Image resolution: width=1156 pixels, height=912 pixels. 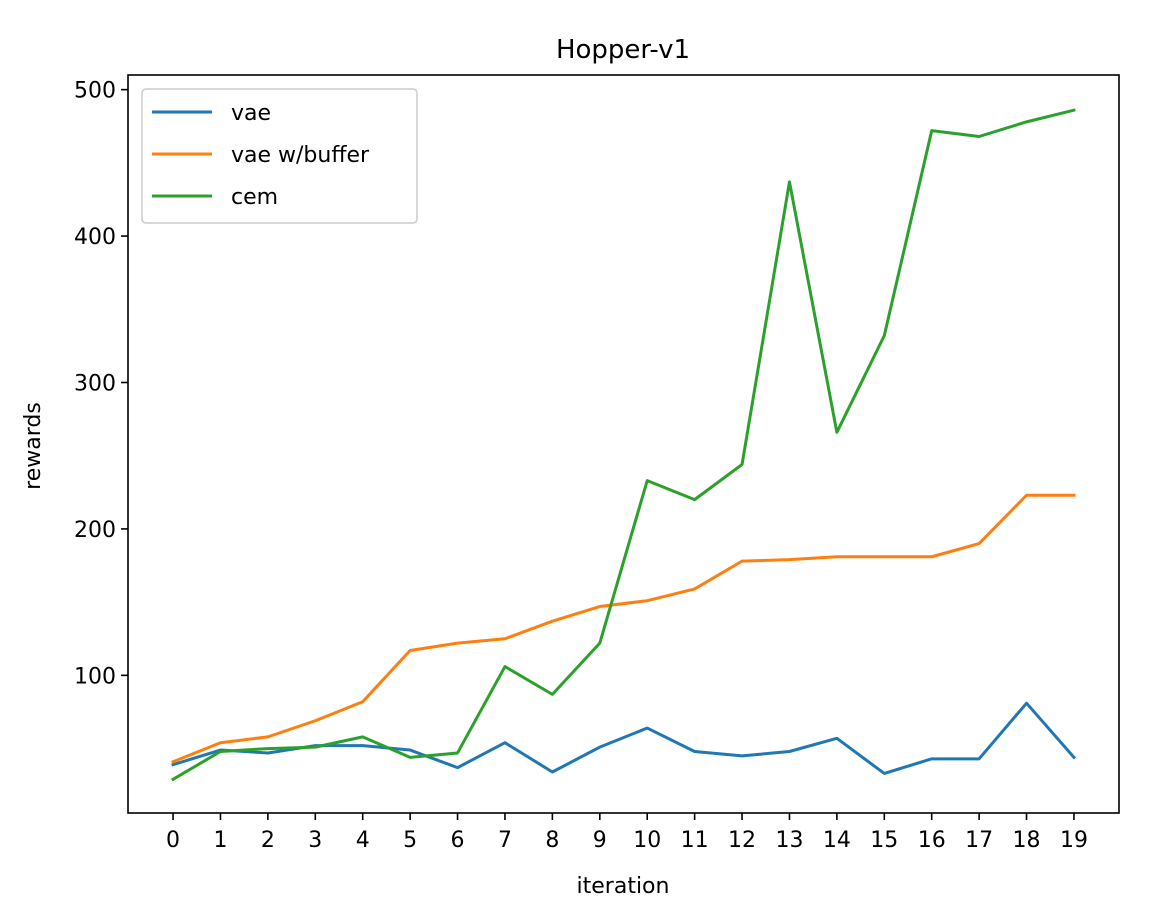 What do you see at coordinates (505, 840) in the screenshot?
I see `x-tick-label: 7` at bounding box center [505, 840].